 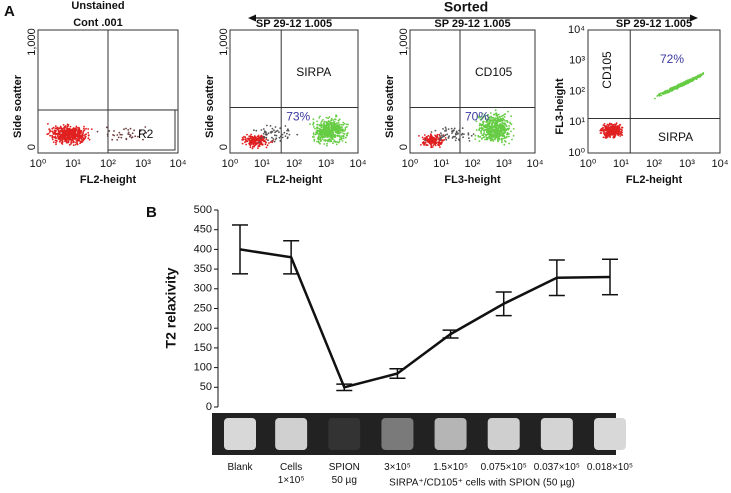 I want to click on x-tick-label: 3×10⁵, so click(x=397, y=467).